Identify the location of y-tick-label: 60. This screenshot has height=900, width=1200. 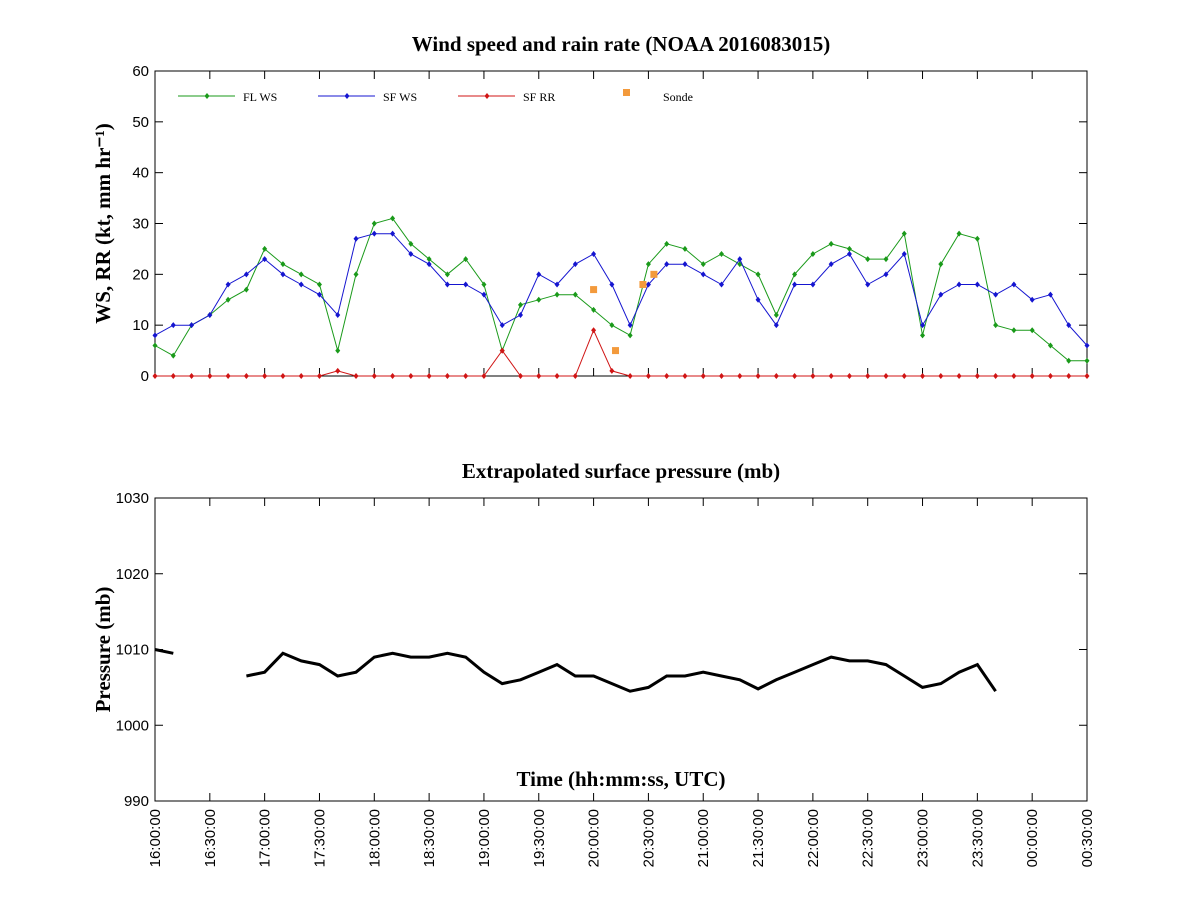
(140, 71).